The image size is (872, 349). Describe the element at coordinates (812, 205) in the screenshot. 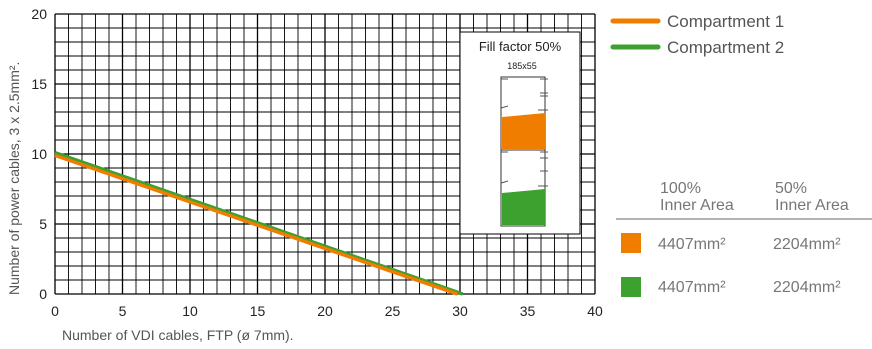

I see `col2-header-line2: Inner Area` at that location.